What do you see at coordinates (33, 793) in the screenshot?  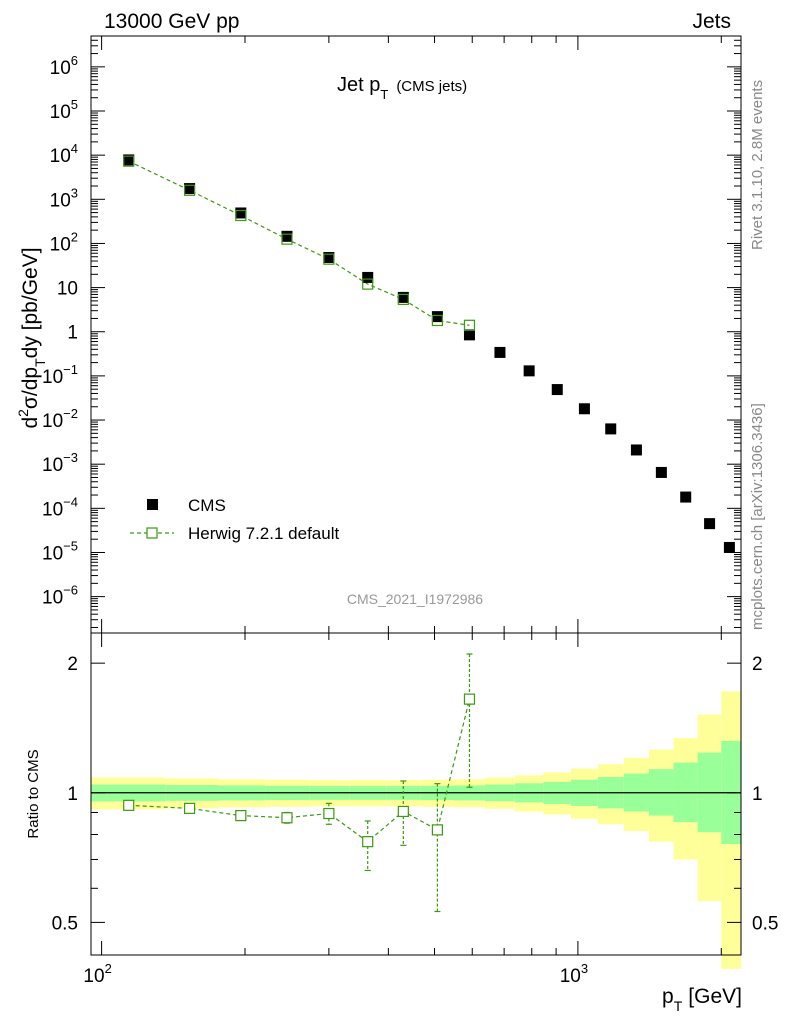 I see `ratio-y-axis-label: Ratio to CMS` at bounding box center [33, 793].